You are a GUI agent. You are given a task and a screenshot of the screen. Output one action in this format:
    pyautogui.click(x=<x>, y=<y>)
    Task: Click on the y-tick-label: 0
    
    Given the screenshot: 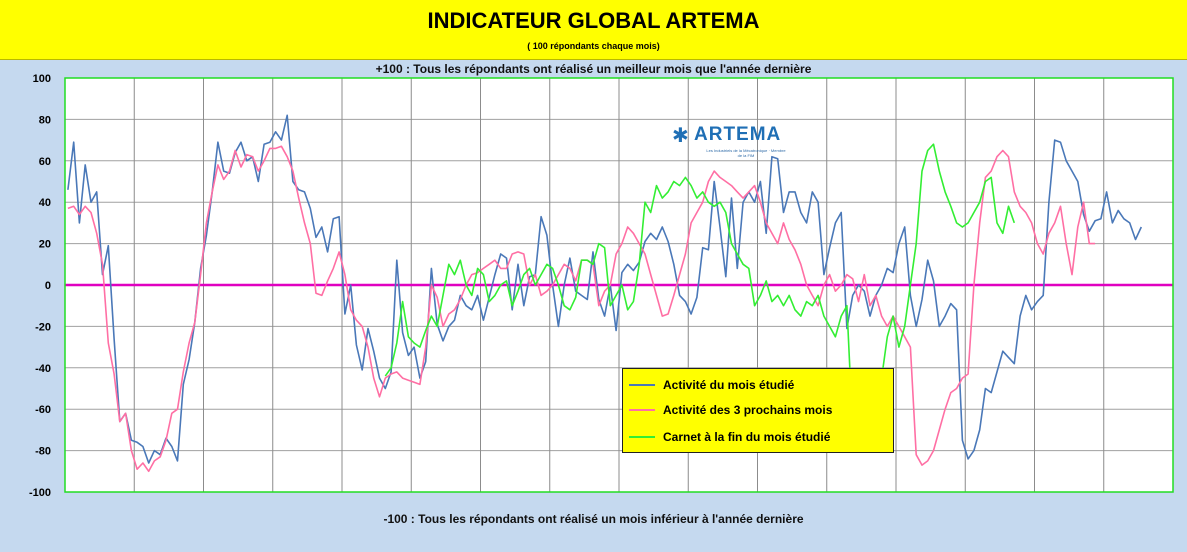 What is the action you would take?
    pyautogui.click(x=48, y=286)
    